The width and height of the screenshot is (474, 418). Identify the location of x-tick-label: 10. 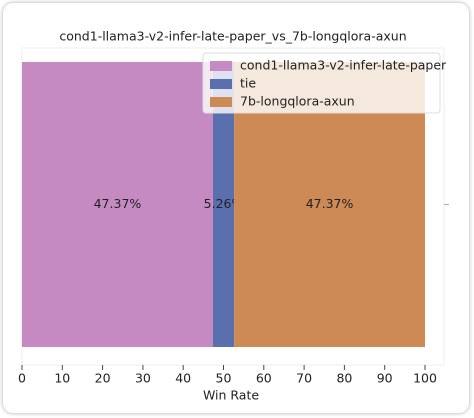
(62, 378).